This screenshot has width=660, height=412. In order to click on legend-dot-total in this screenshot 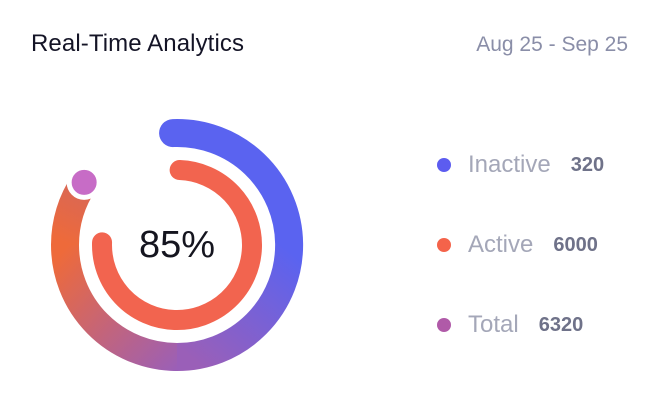, I will do `click(444, 325)`.